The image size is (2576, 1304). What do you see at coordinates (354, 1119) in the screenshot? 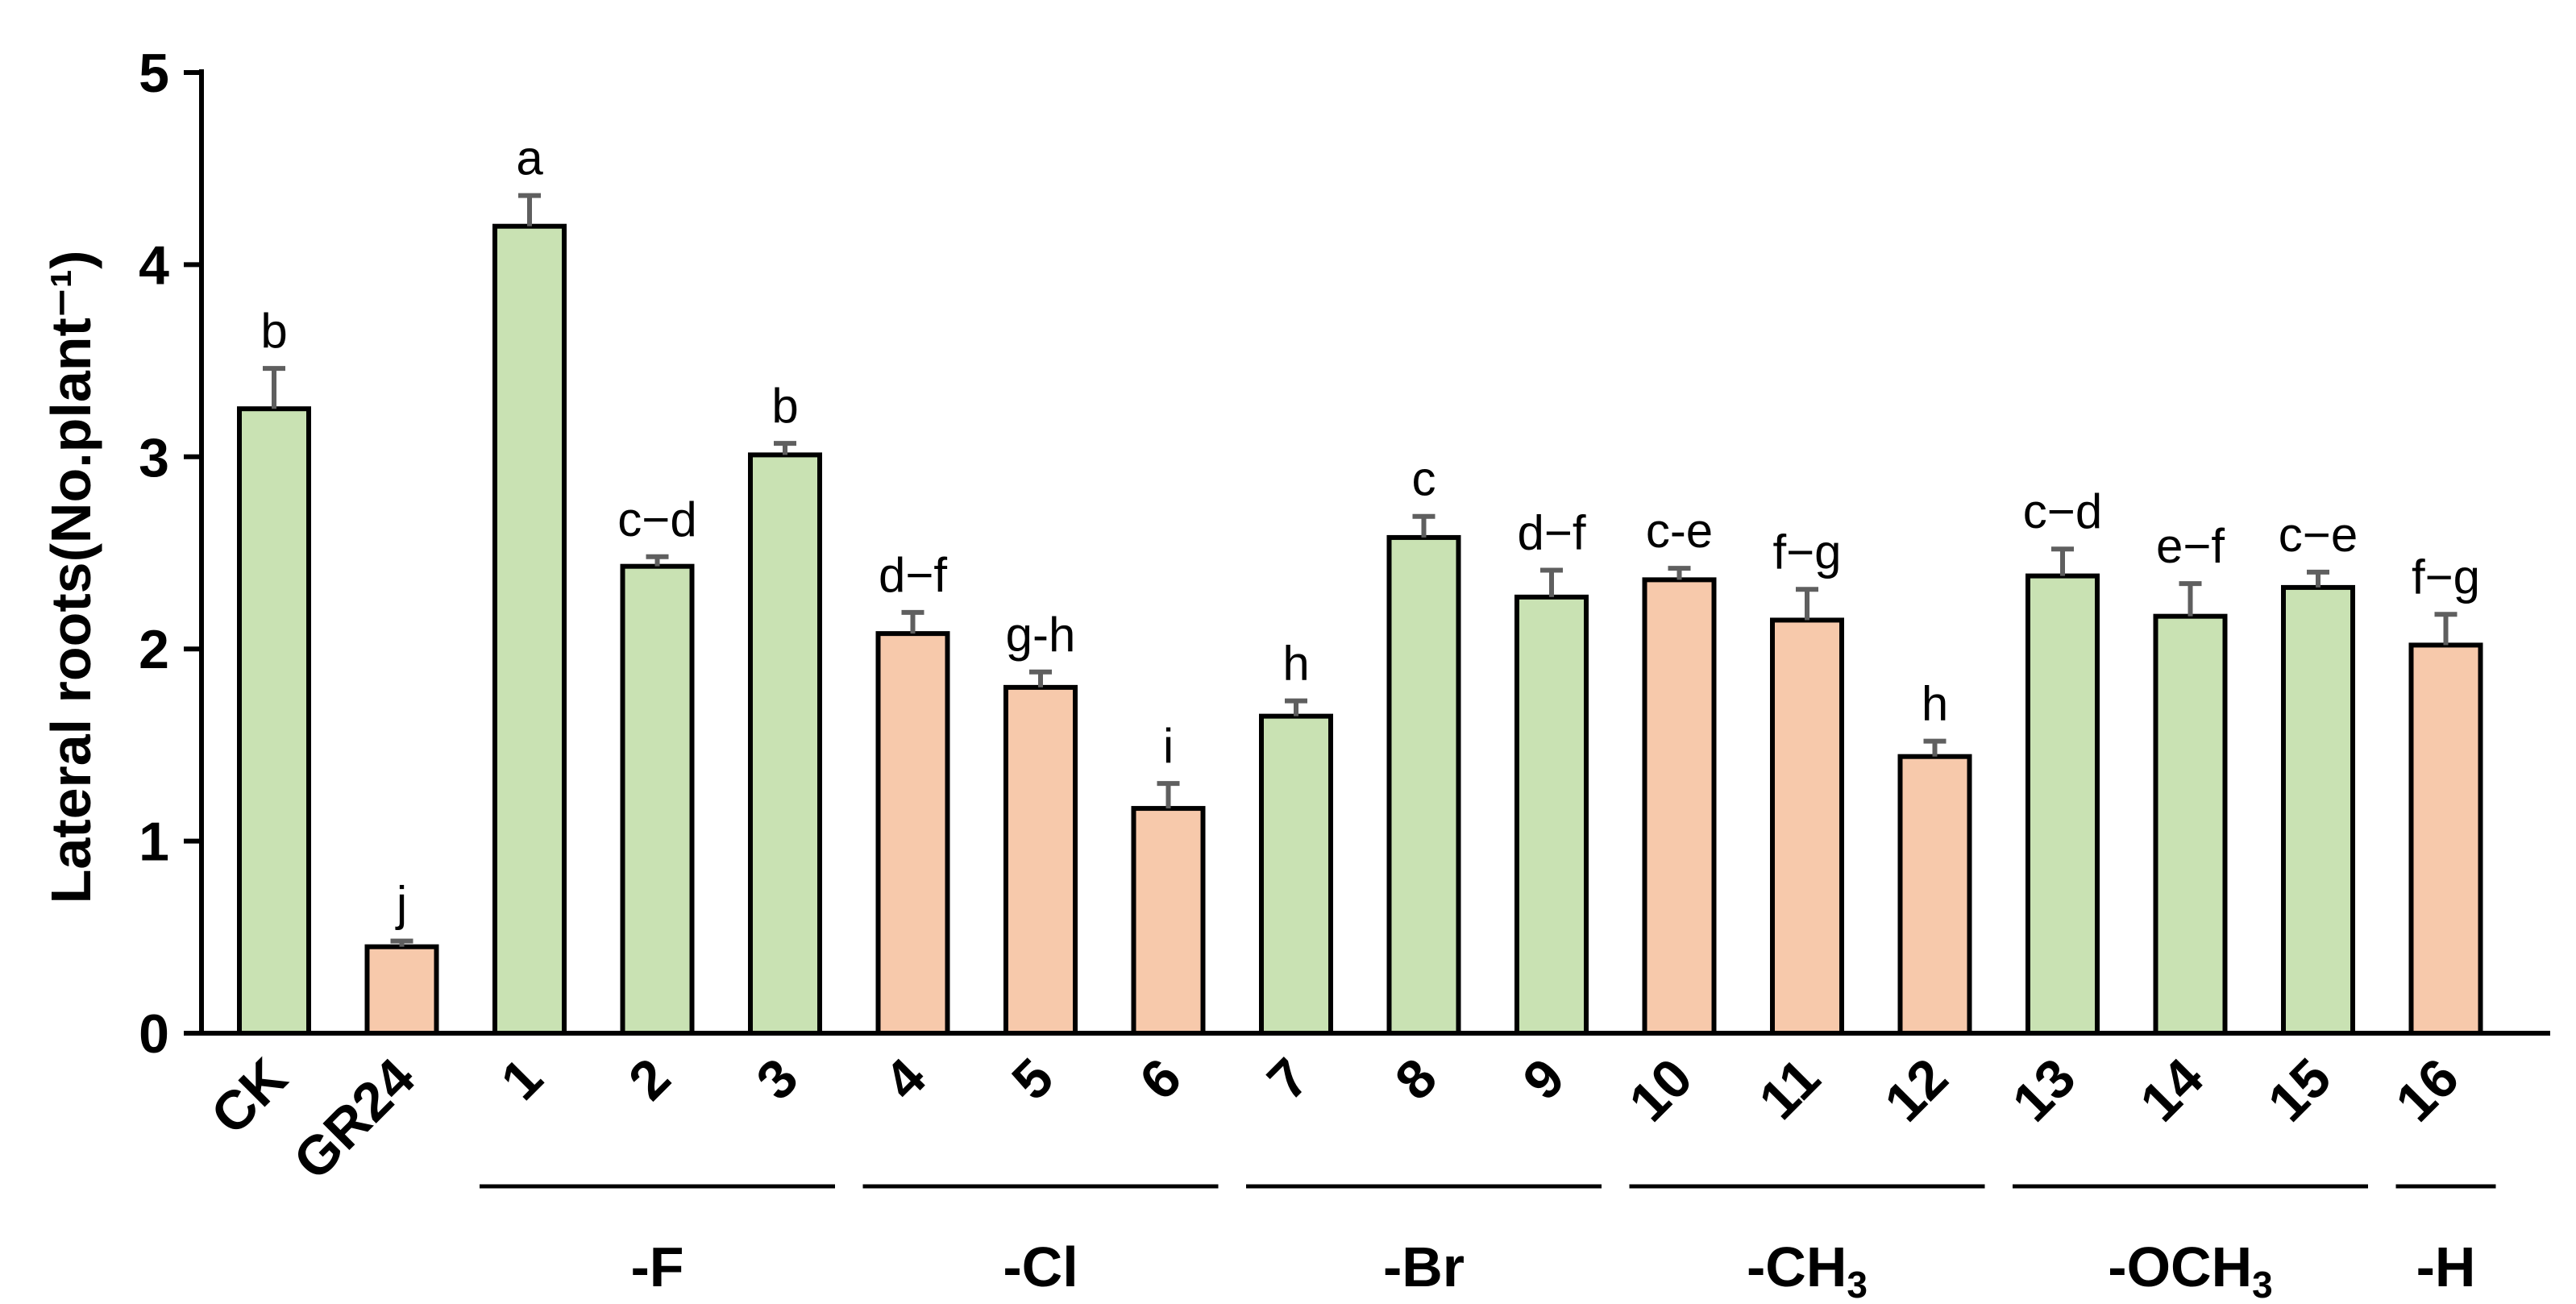
I see `x-tick-label: GR24` at bounding box center [354, 1119].